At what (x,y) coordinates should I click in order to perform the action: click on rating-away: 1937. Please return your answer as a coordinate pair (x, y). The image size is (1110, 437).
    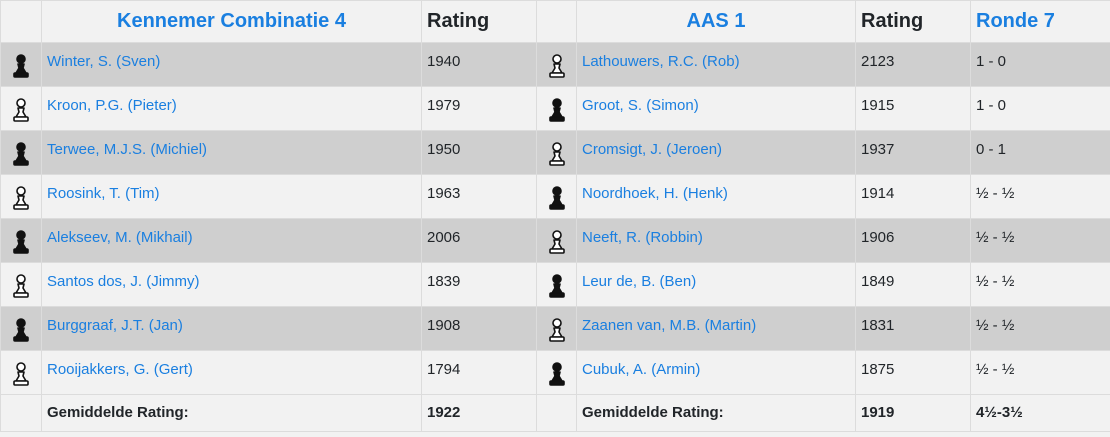
    Looking at the image, I should click on (913, 152).